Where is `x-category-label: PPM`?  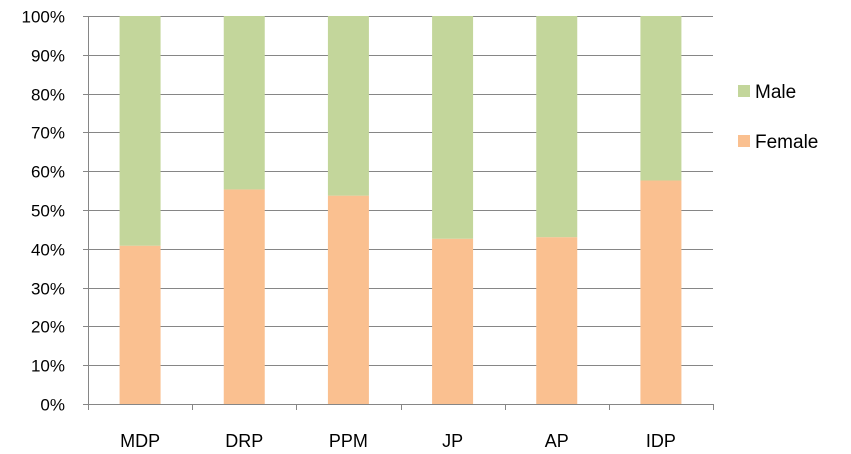
x-category-label: PPM is located at coordinates (348, 440).